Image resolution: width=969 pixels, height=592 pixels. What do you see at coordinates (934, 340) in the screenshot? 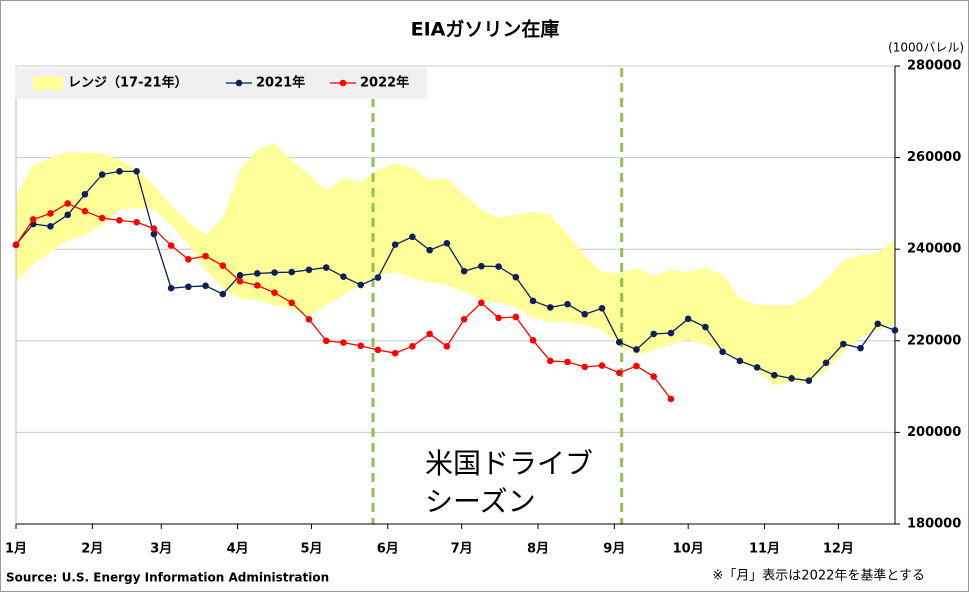
I see `y-tick-label: 220000` at bounding box center [934, 340].